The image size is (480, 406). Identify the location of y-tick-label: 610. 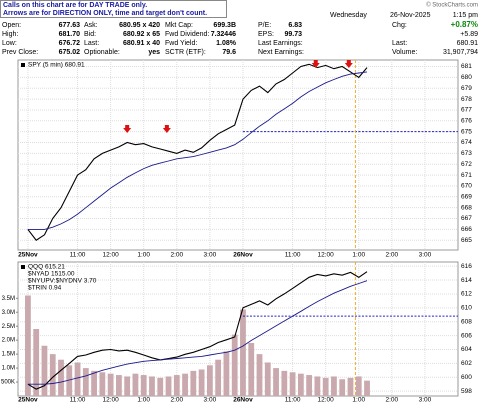
(466, 308).